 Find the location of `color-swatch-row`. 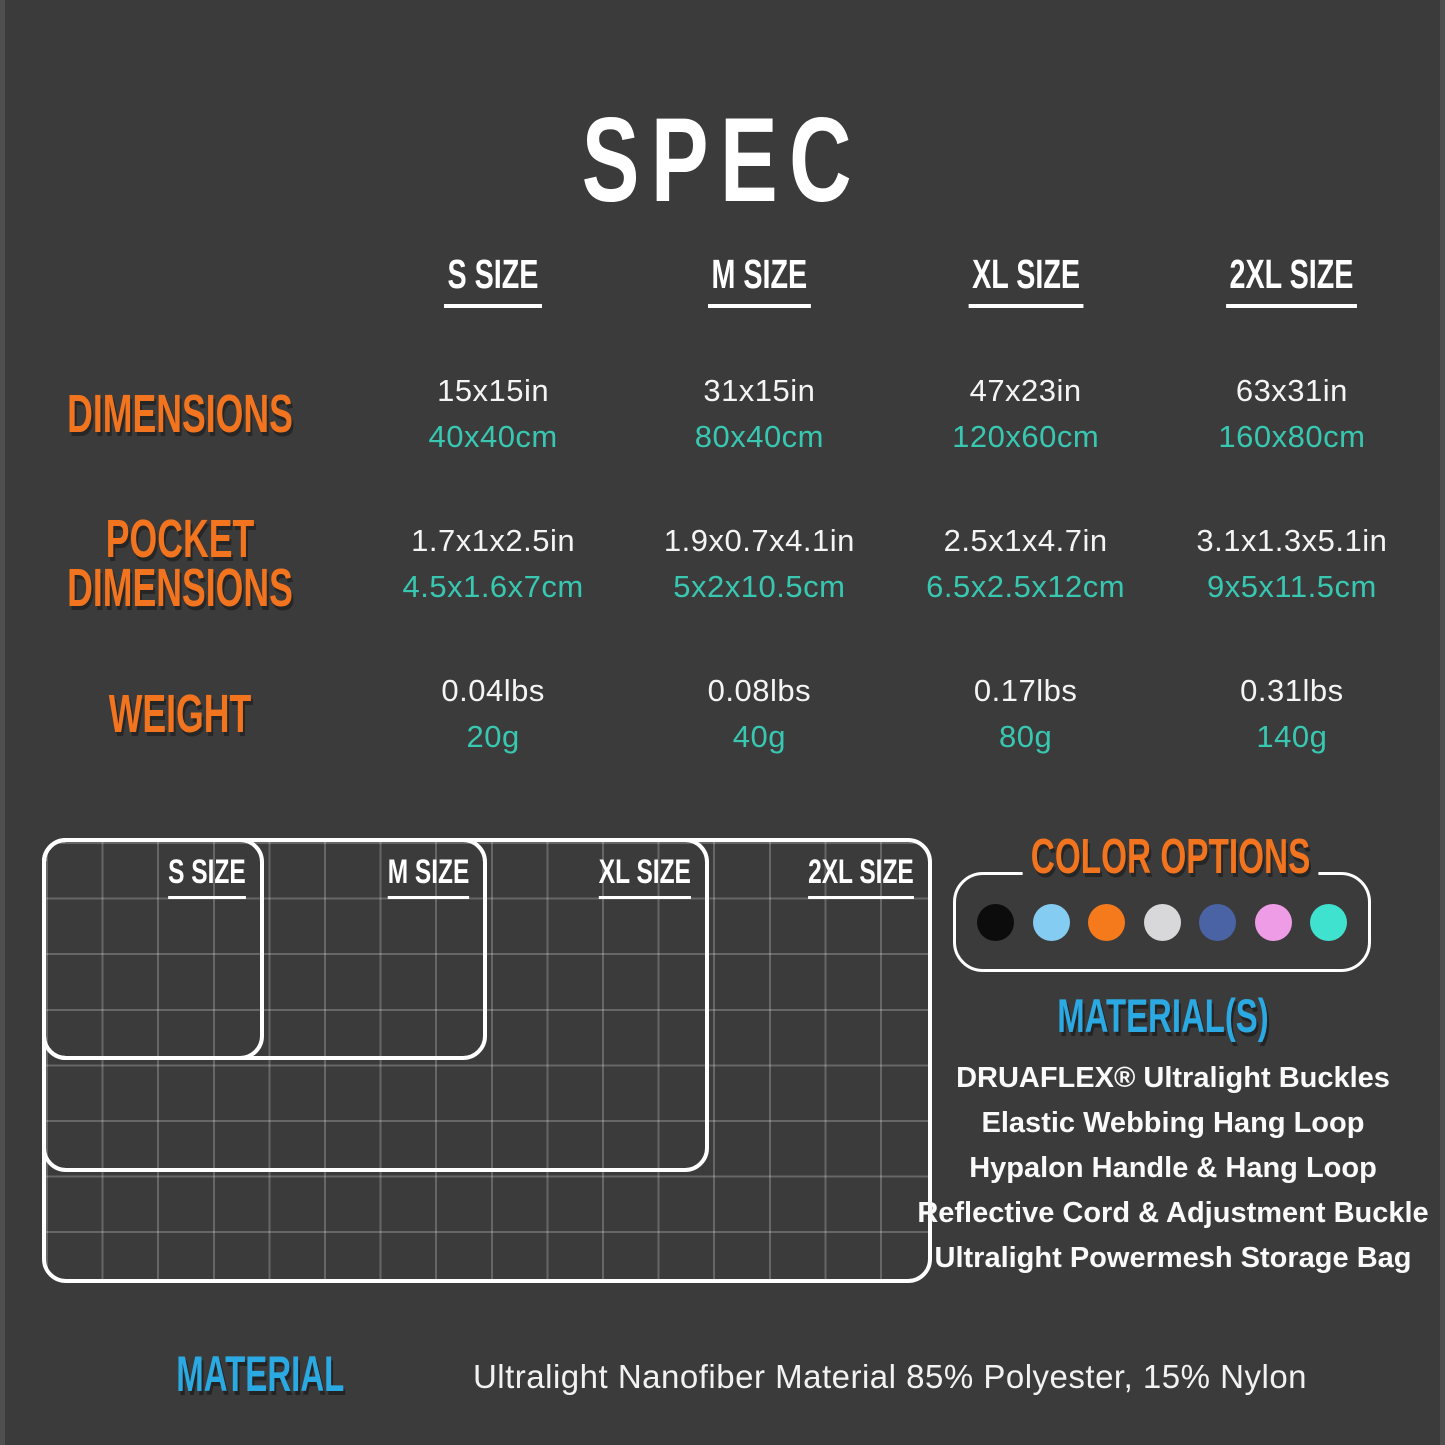

color-swatch-row is located at coordinates (1162, 922).